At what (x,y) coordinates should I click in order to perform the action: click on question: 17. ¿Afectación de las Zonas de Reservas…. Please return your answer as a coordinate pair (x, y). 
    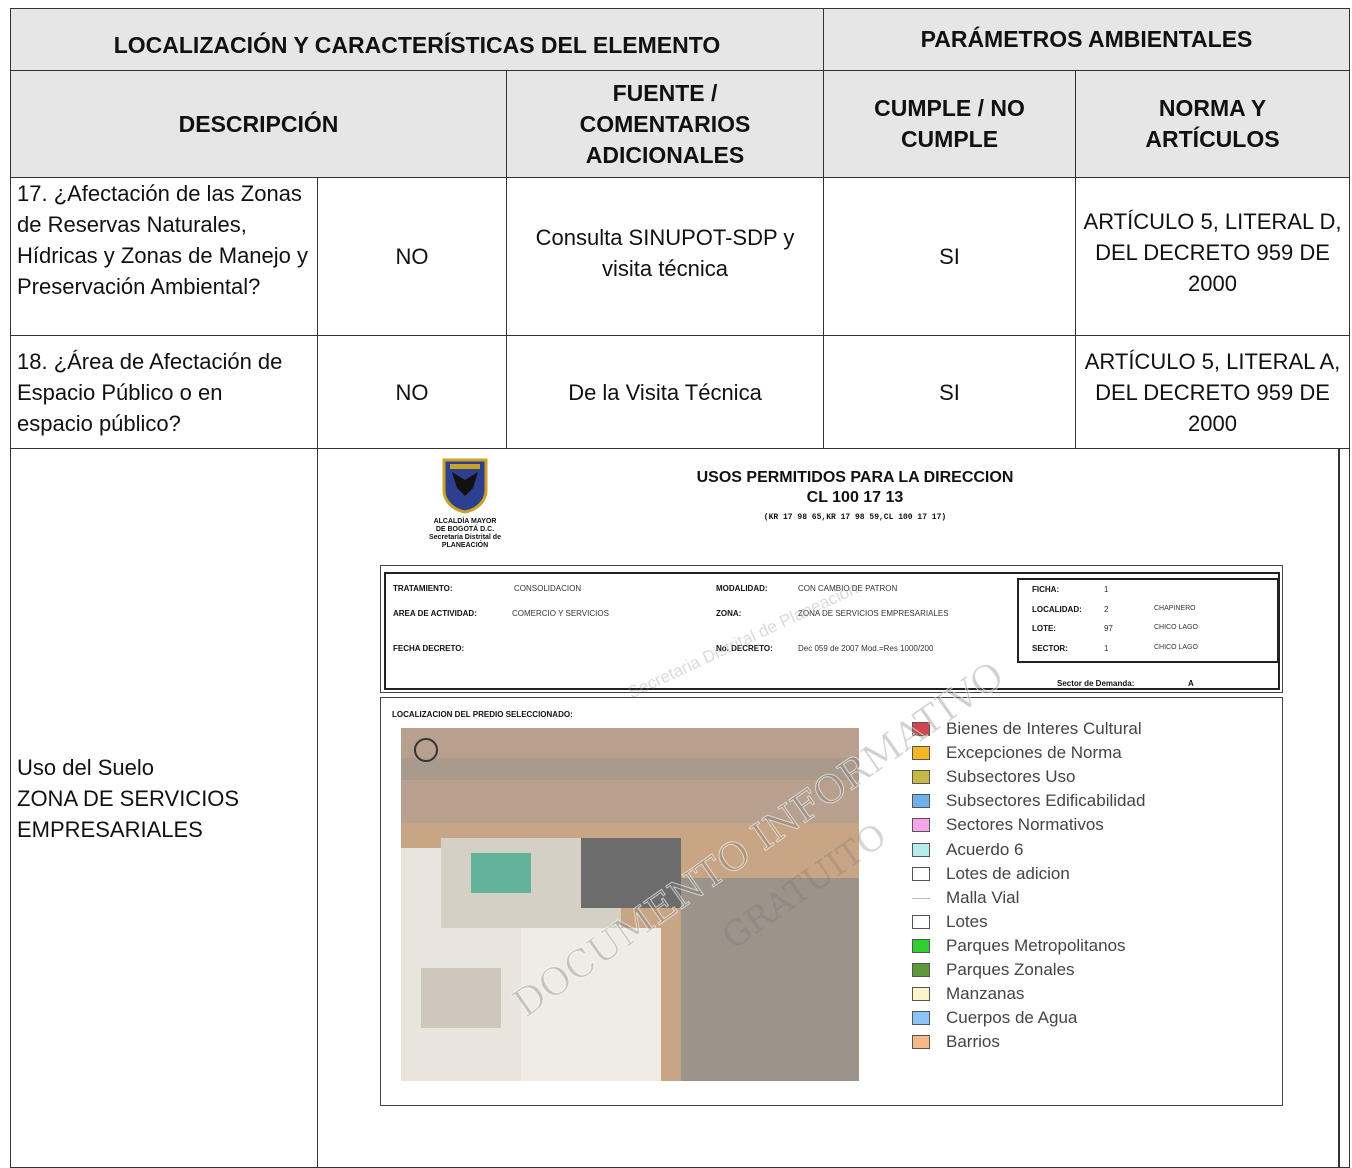
    Looking at the image, I should click on (164, 256).